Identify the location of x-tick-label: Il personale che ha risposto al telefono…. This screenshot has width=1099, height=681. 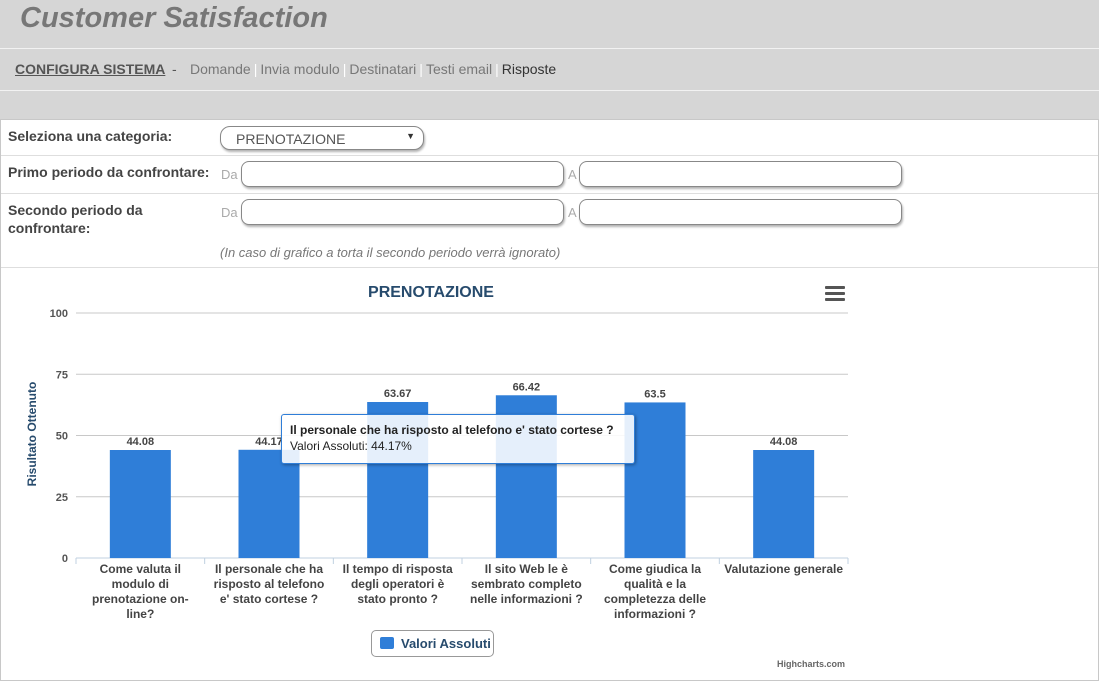
(269, 584).